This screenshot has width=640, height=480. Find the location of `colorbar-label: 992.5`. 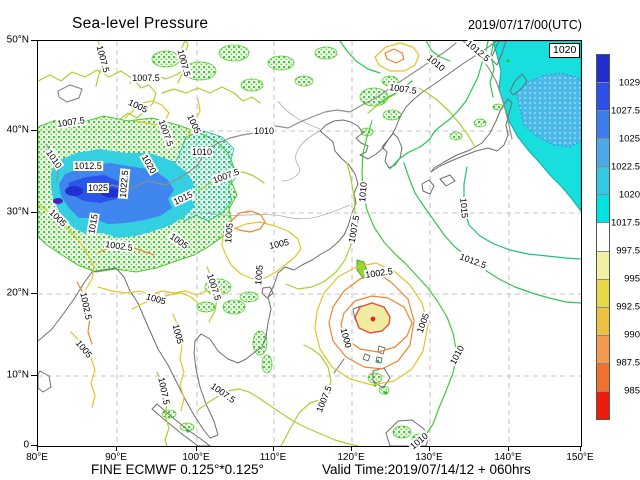

colorbar-label: 992.5 is located at coordinates (628, 307).